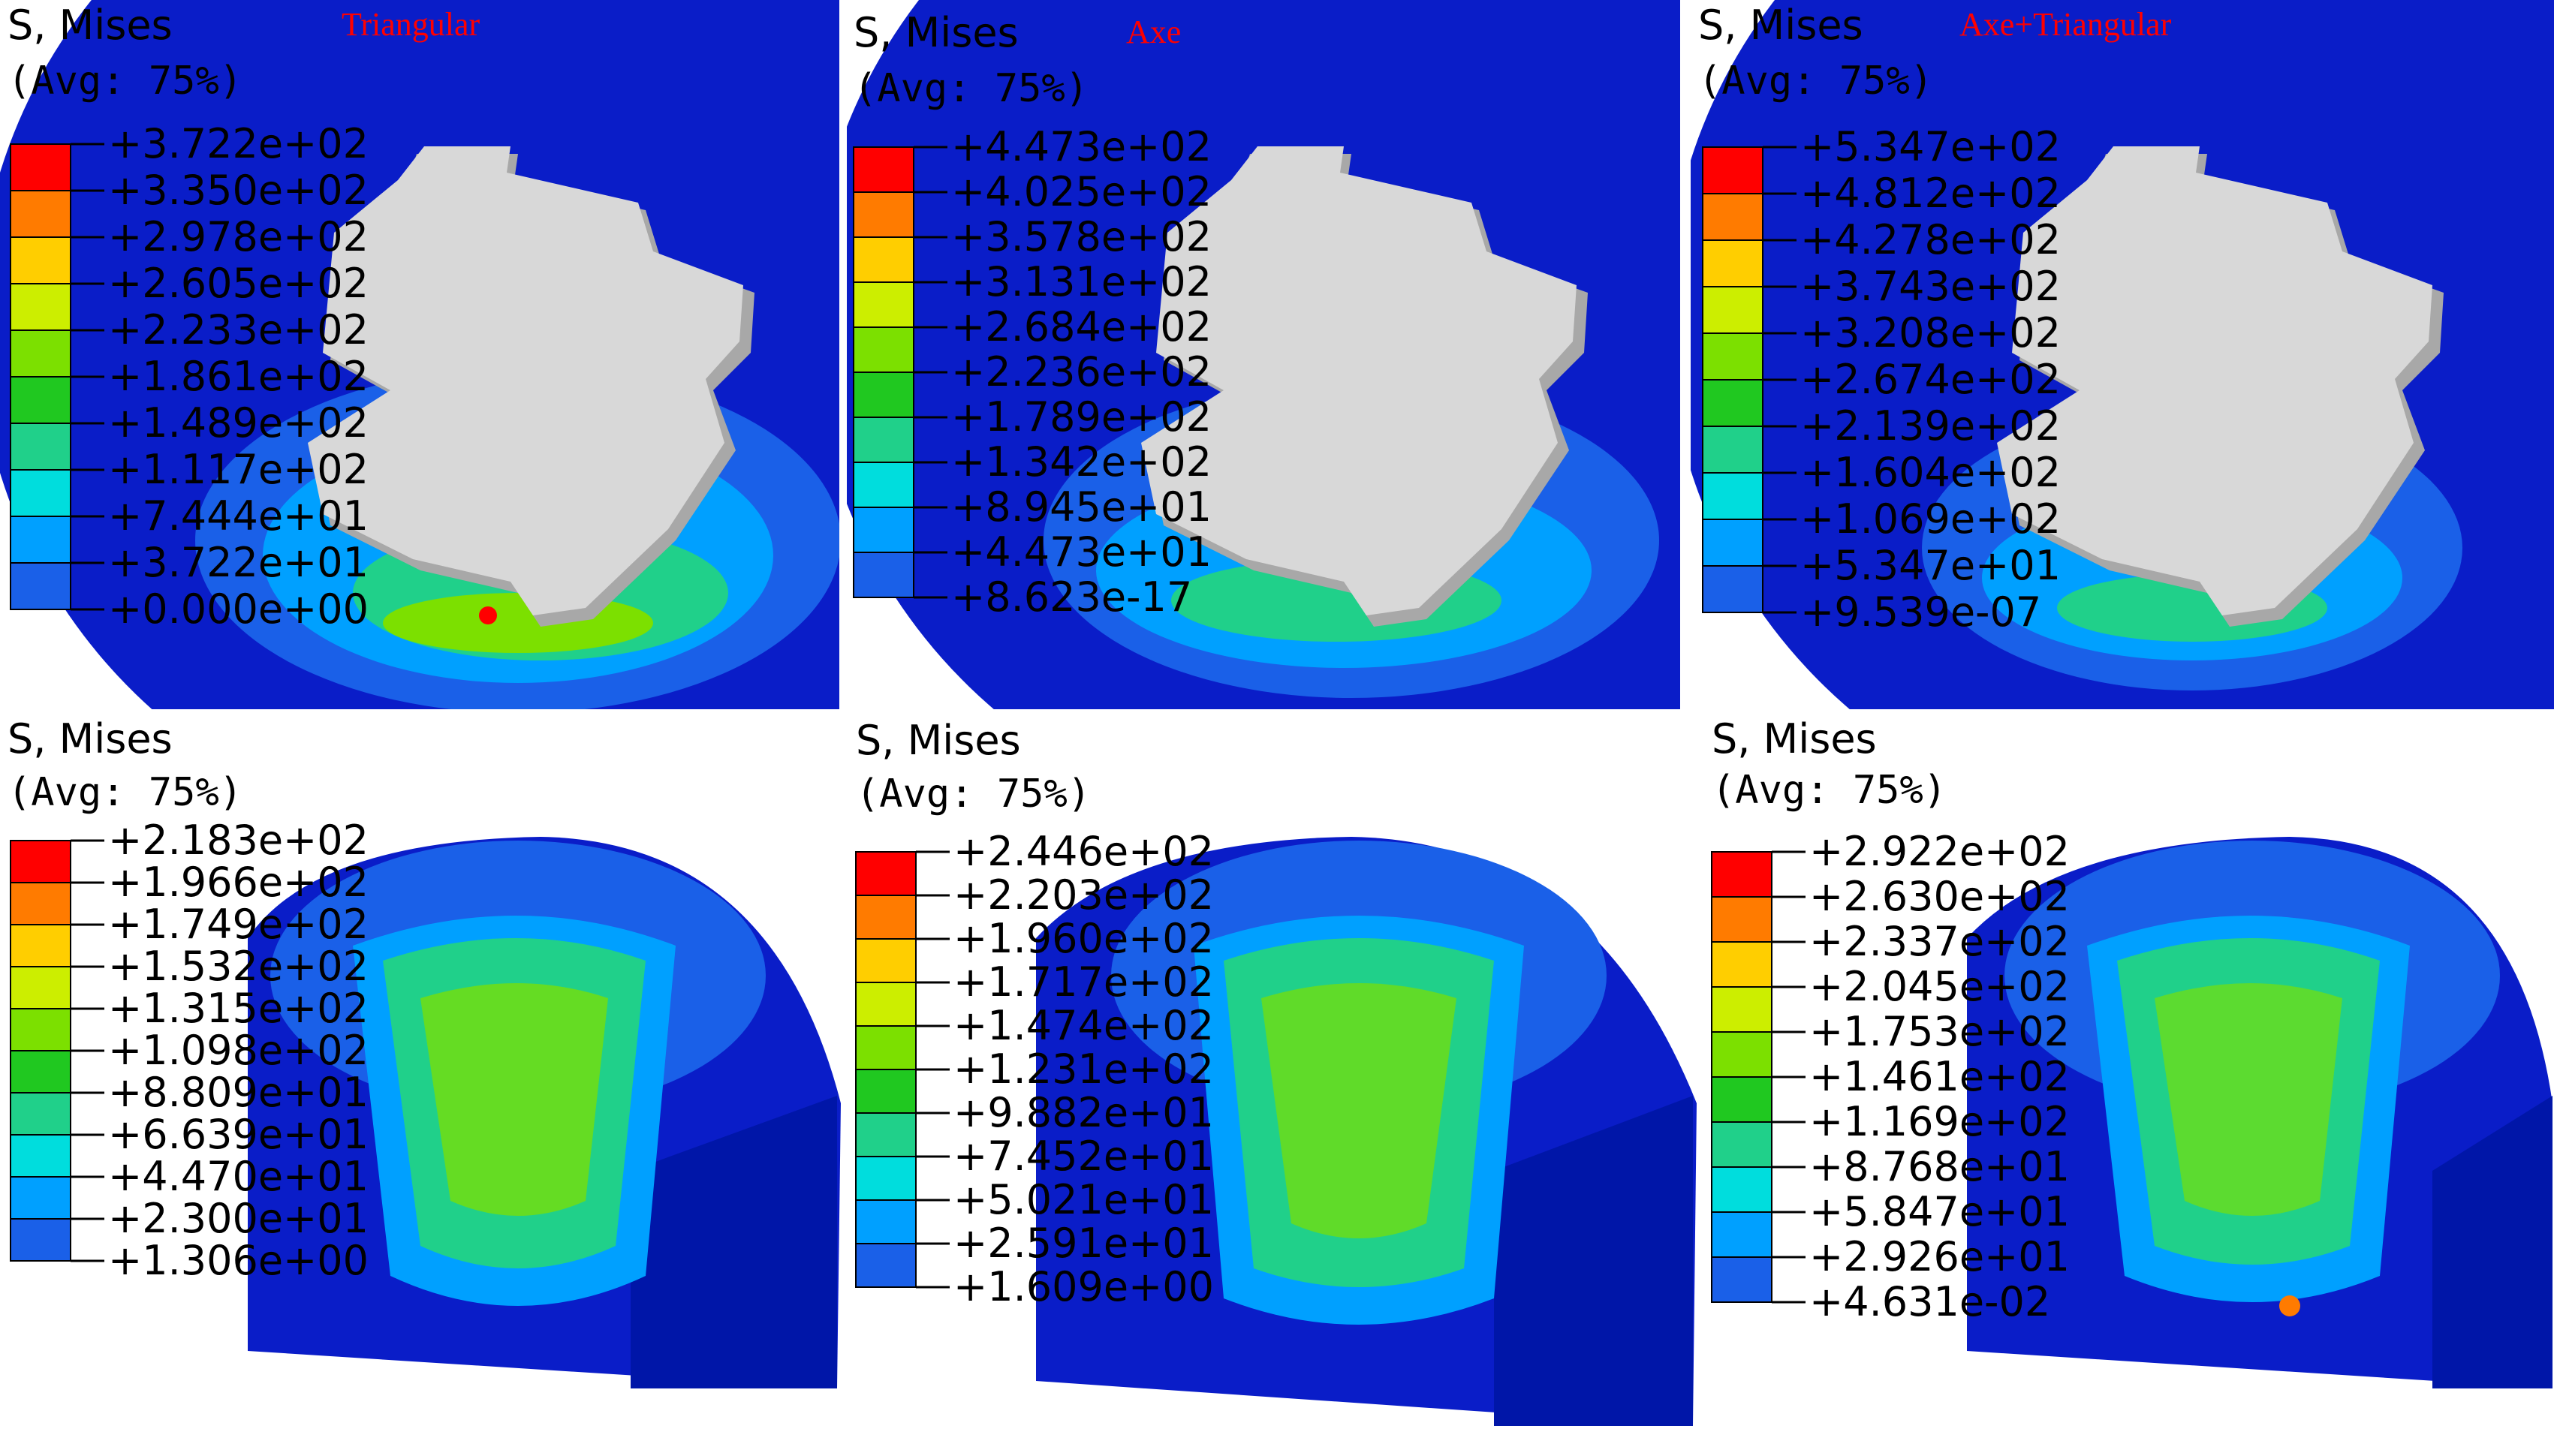  What do you see at coordinates (238, 423) in the screenshot?
I see `legend-value: +1.489e+02` at bounding box center [238, 423].